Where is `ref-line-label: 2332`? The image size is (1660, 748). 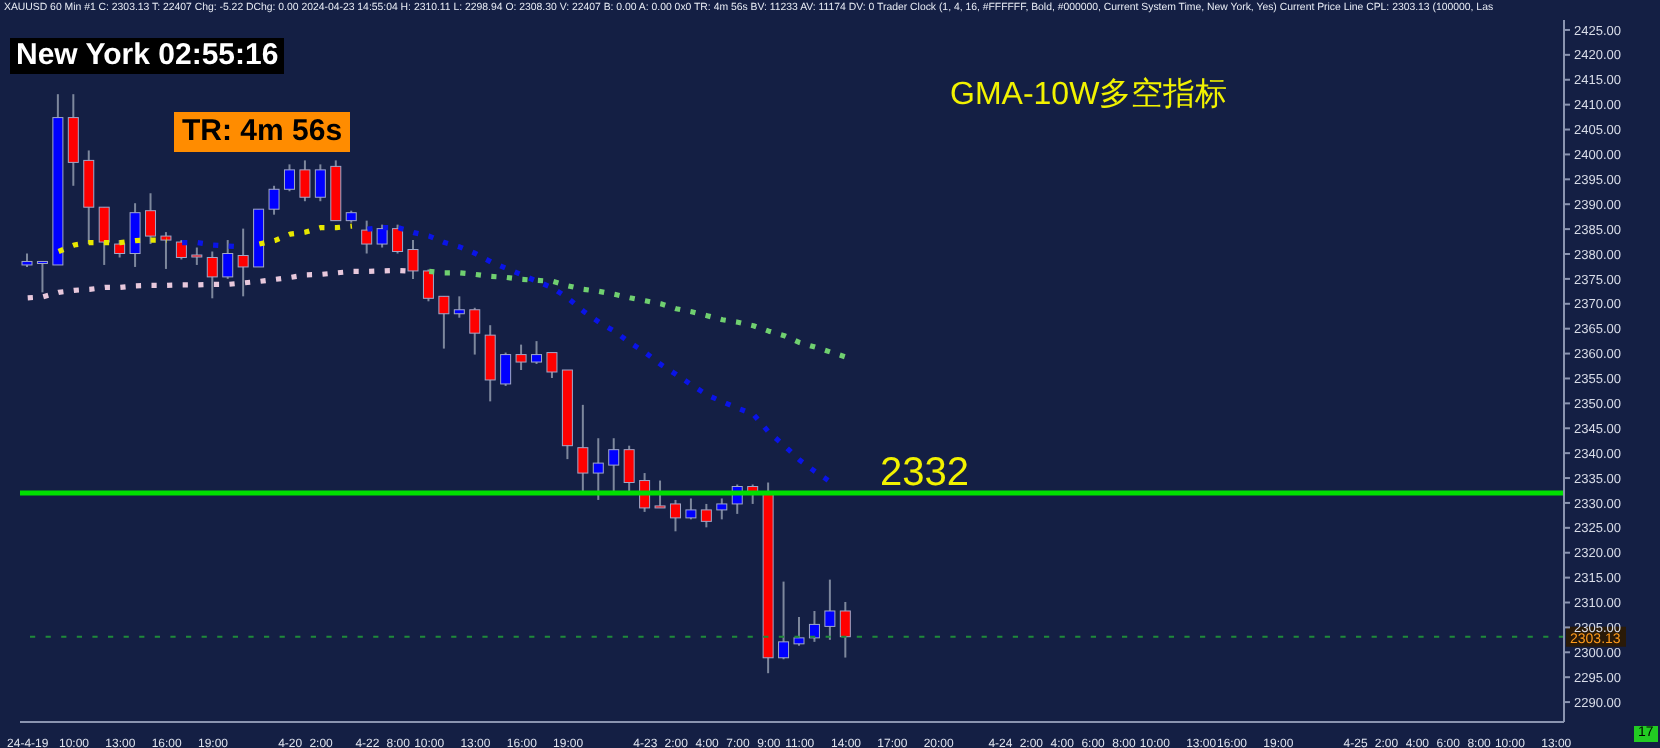 ref-line-label: 2332 is located at coordinates (924, 472).